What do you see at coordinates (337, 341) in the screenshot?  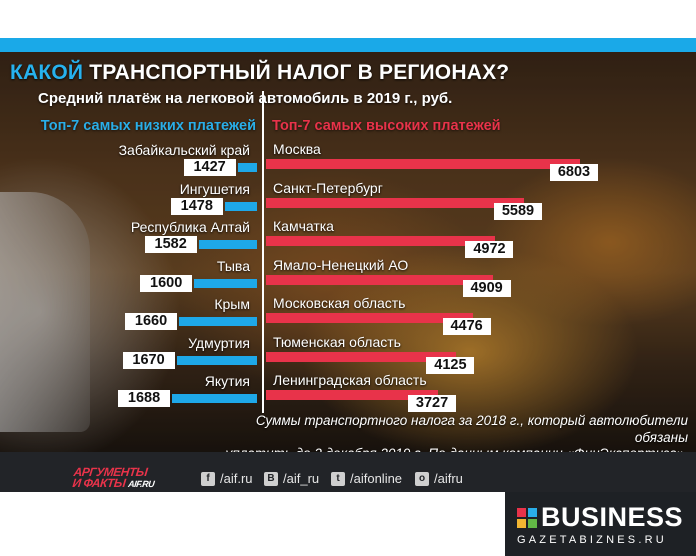 I see `high-category-label: Тюменская область` at bounding box center [337, 341].